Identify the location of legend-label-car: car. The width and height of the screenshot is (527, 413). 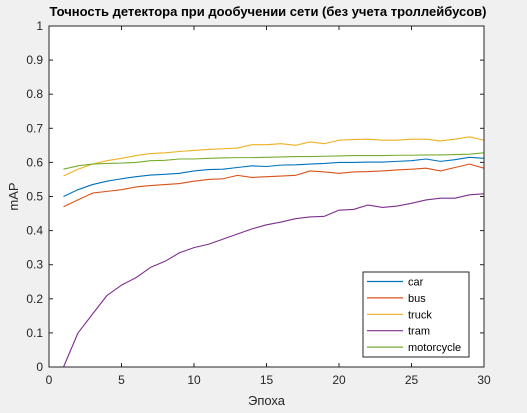
(416, 283).